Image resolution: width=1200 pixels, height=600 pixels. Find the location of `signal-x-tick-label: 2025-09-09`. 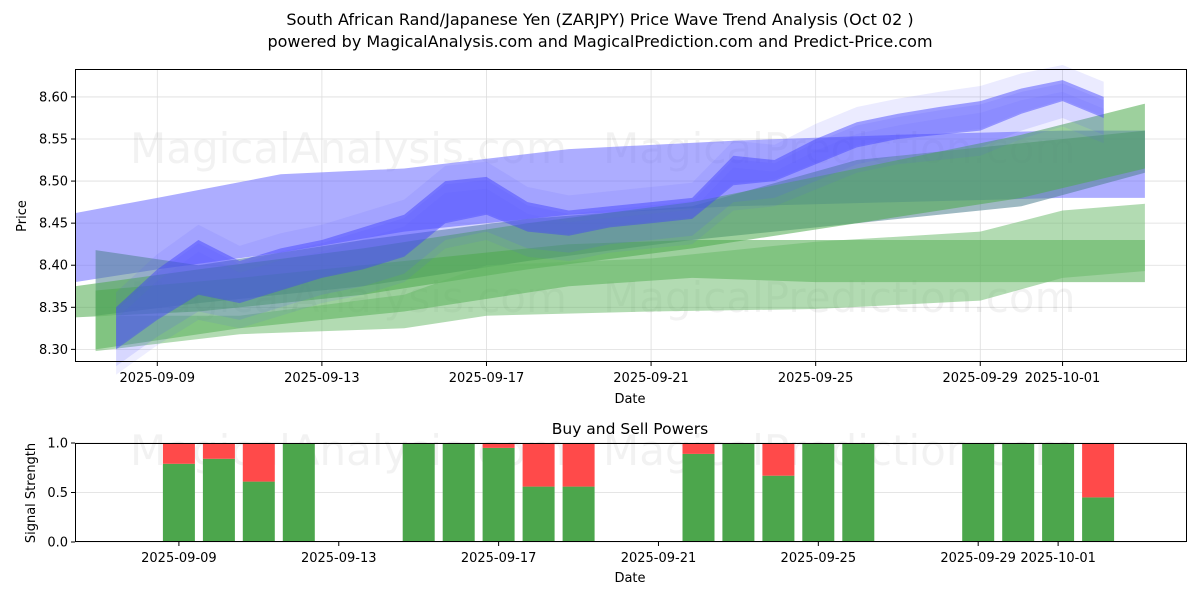

signal-x-tick-label: 2025-09-09 is located at coordinates (179, 558).